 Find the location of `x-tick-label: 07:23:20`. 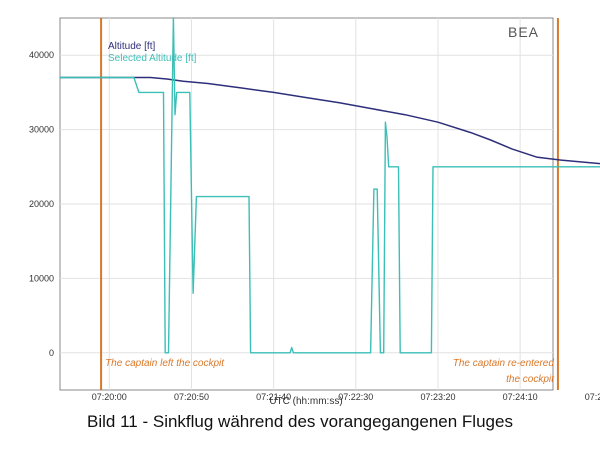

x-tick-label: 07:23:20 is located at coordinates (437, 397).